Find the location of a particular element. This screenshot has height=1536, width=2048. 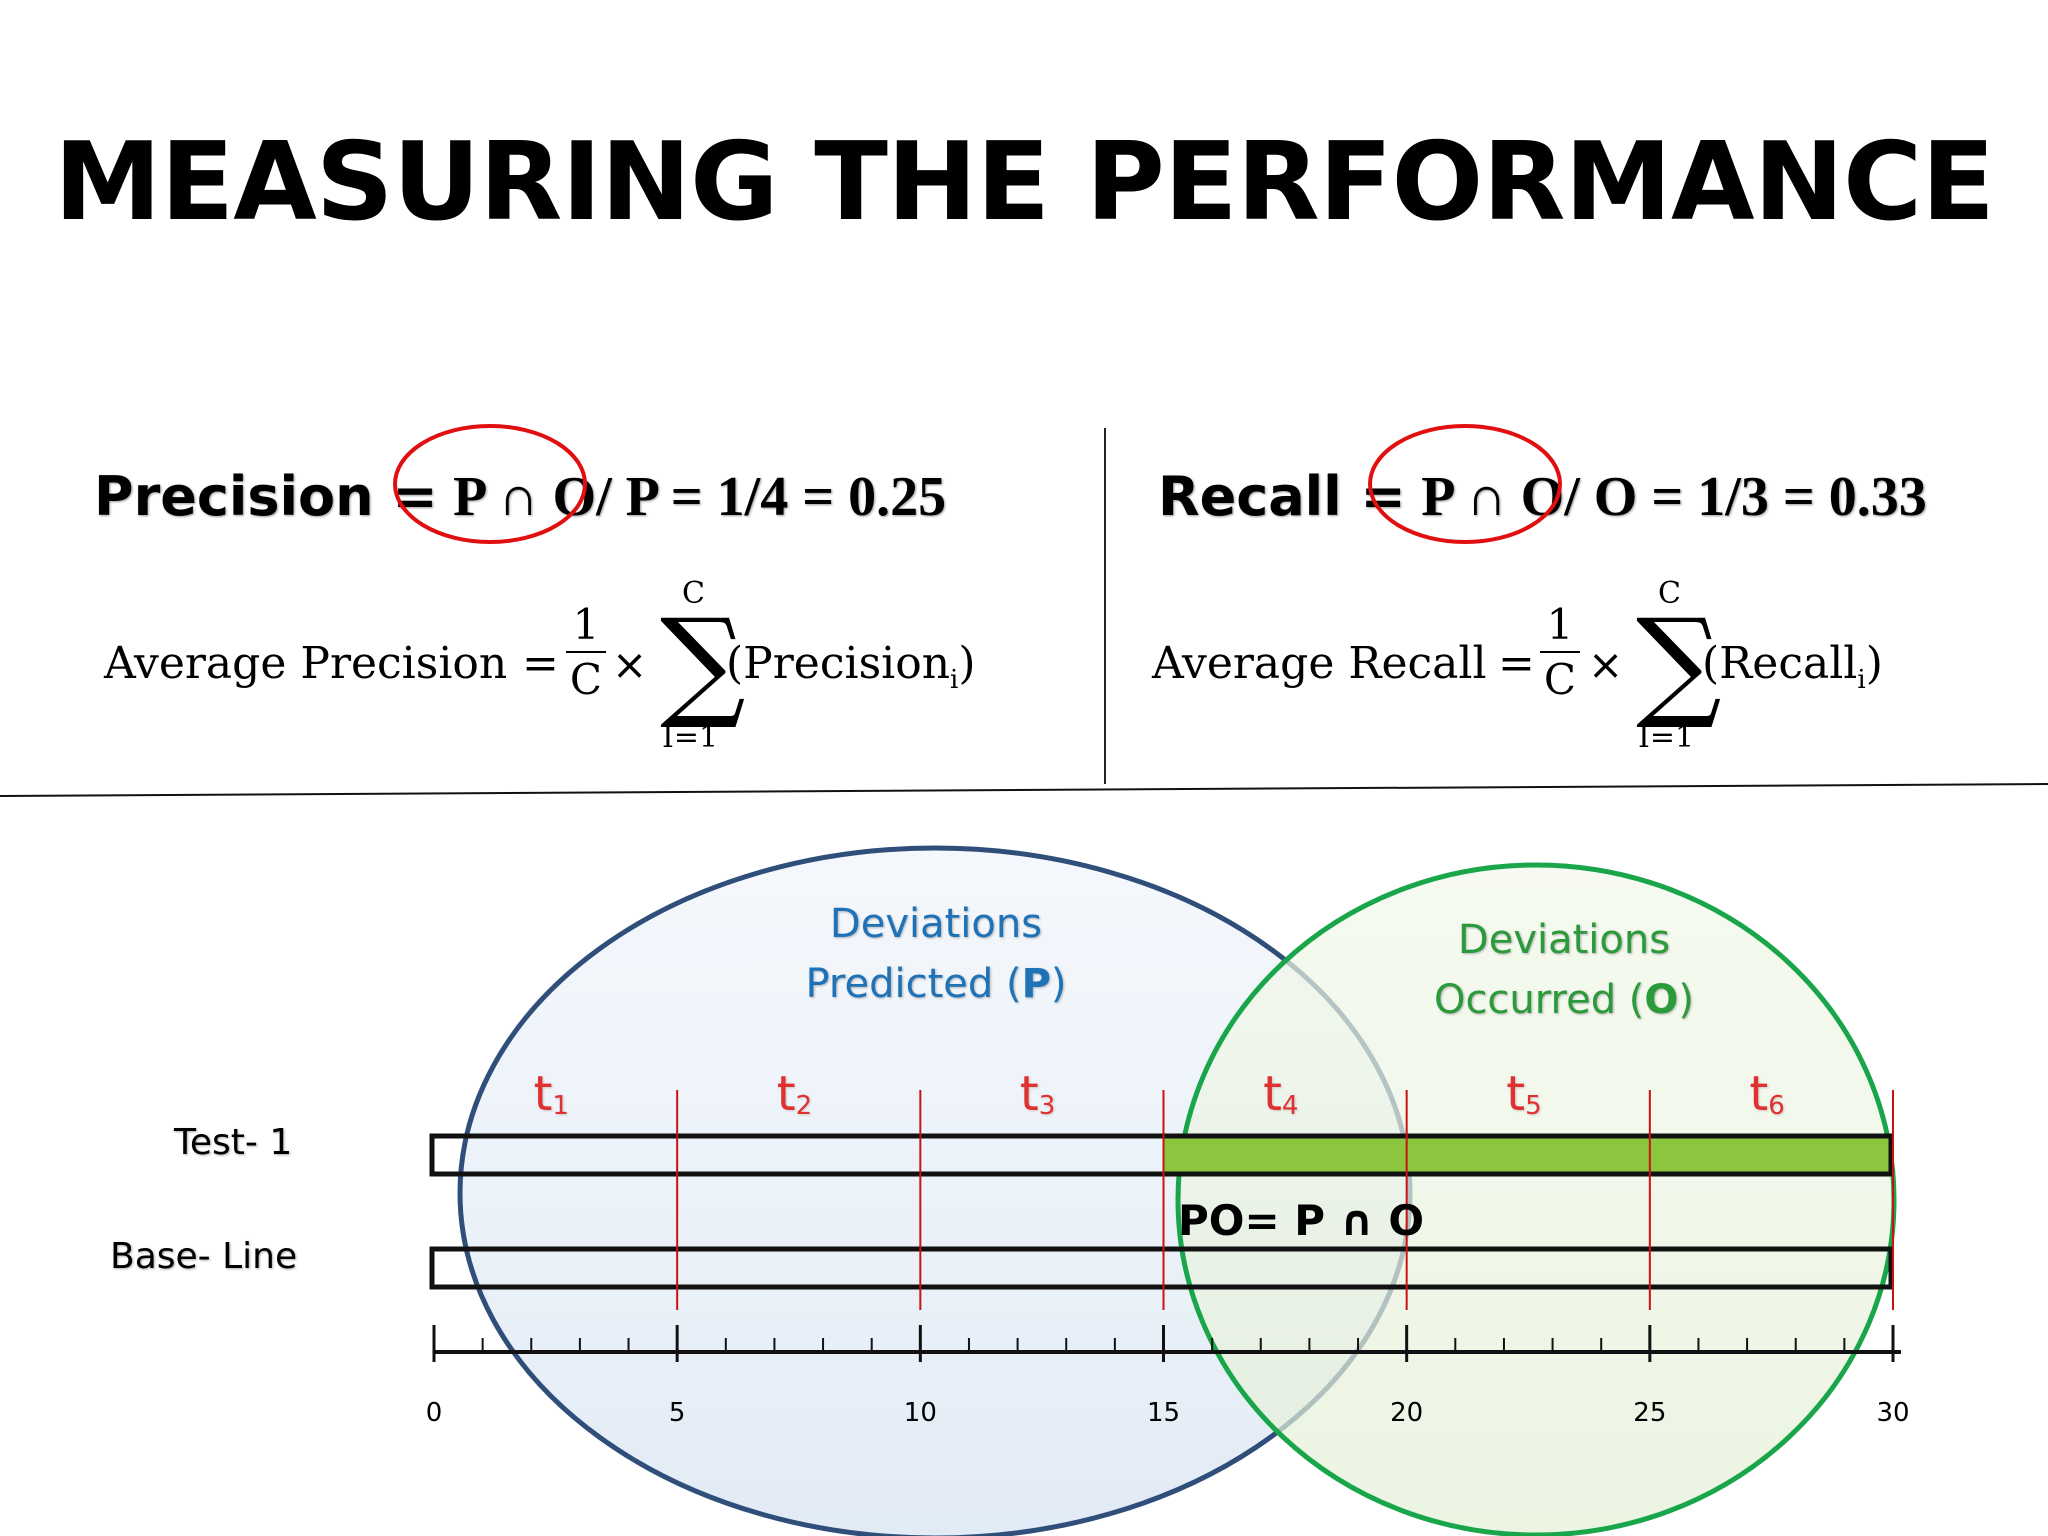

occurred-line2: Occurred (O) is located at coordinates (1564, 1000).